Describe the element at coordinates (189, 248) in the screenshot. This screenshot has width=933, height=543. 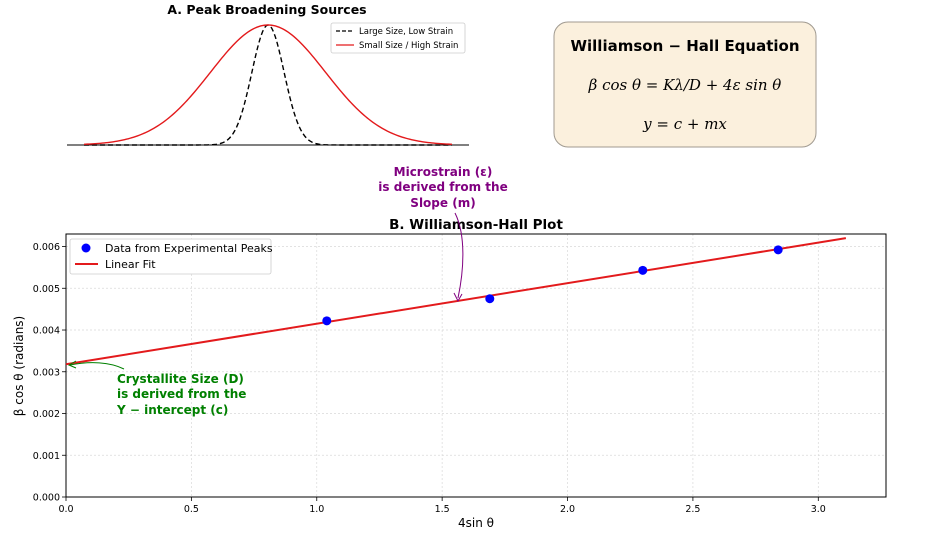
I see `legend-label-data-points: Data from Experimental Peaks` at that location.